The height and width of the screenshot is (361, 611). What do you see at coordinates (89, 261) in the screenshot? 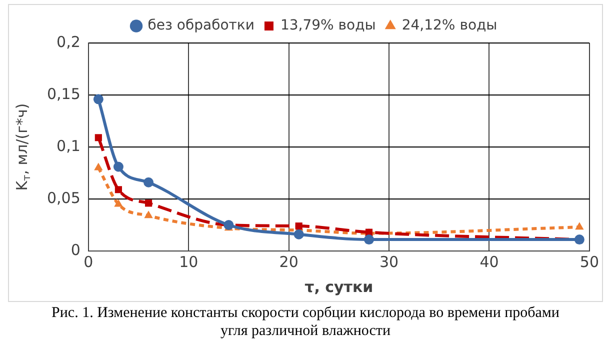
I see `x-tick-label: 0` at bounding box center [89, 261].